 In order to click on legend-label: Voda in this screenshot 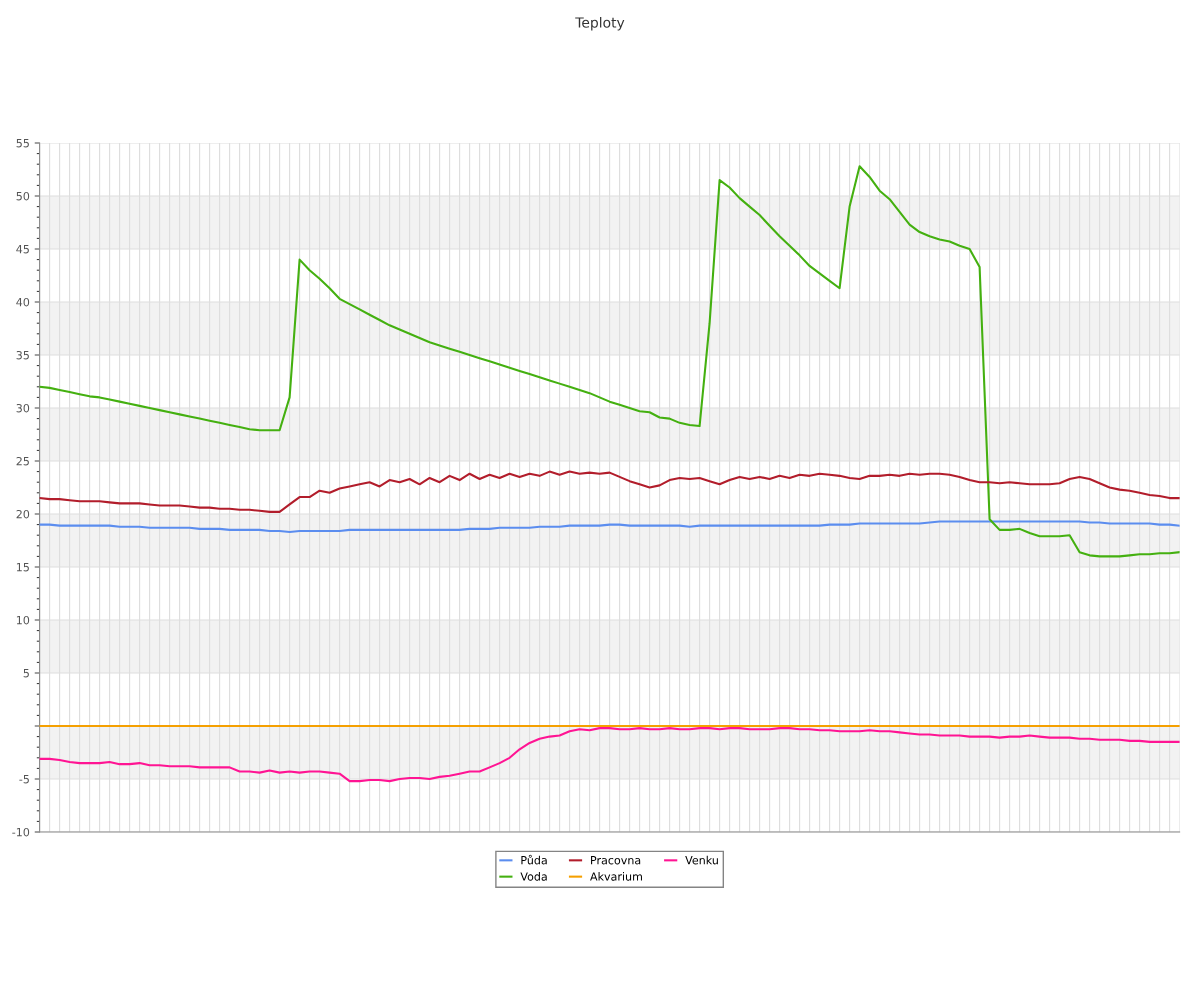, I will do `click(533, 876)`.